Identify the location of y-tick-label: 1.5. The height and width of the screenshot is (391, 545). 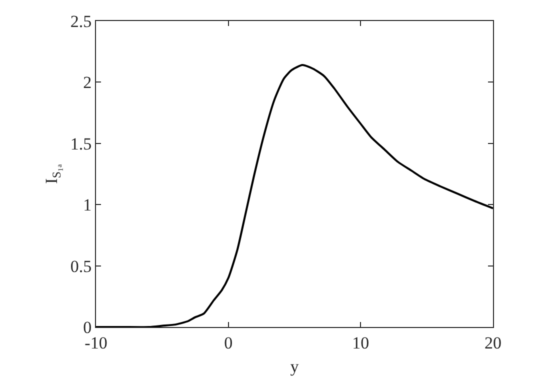
(81, 144).